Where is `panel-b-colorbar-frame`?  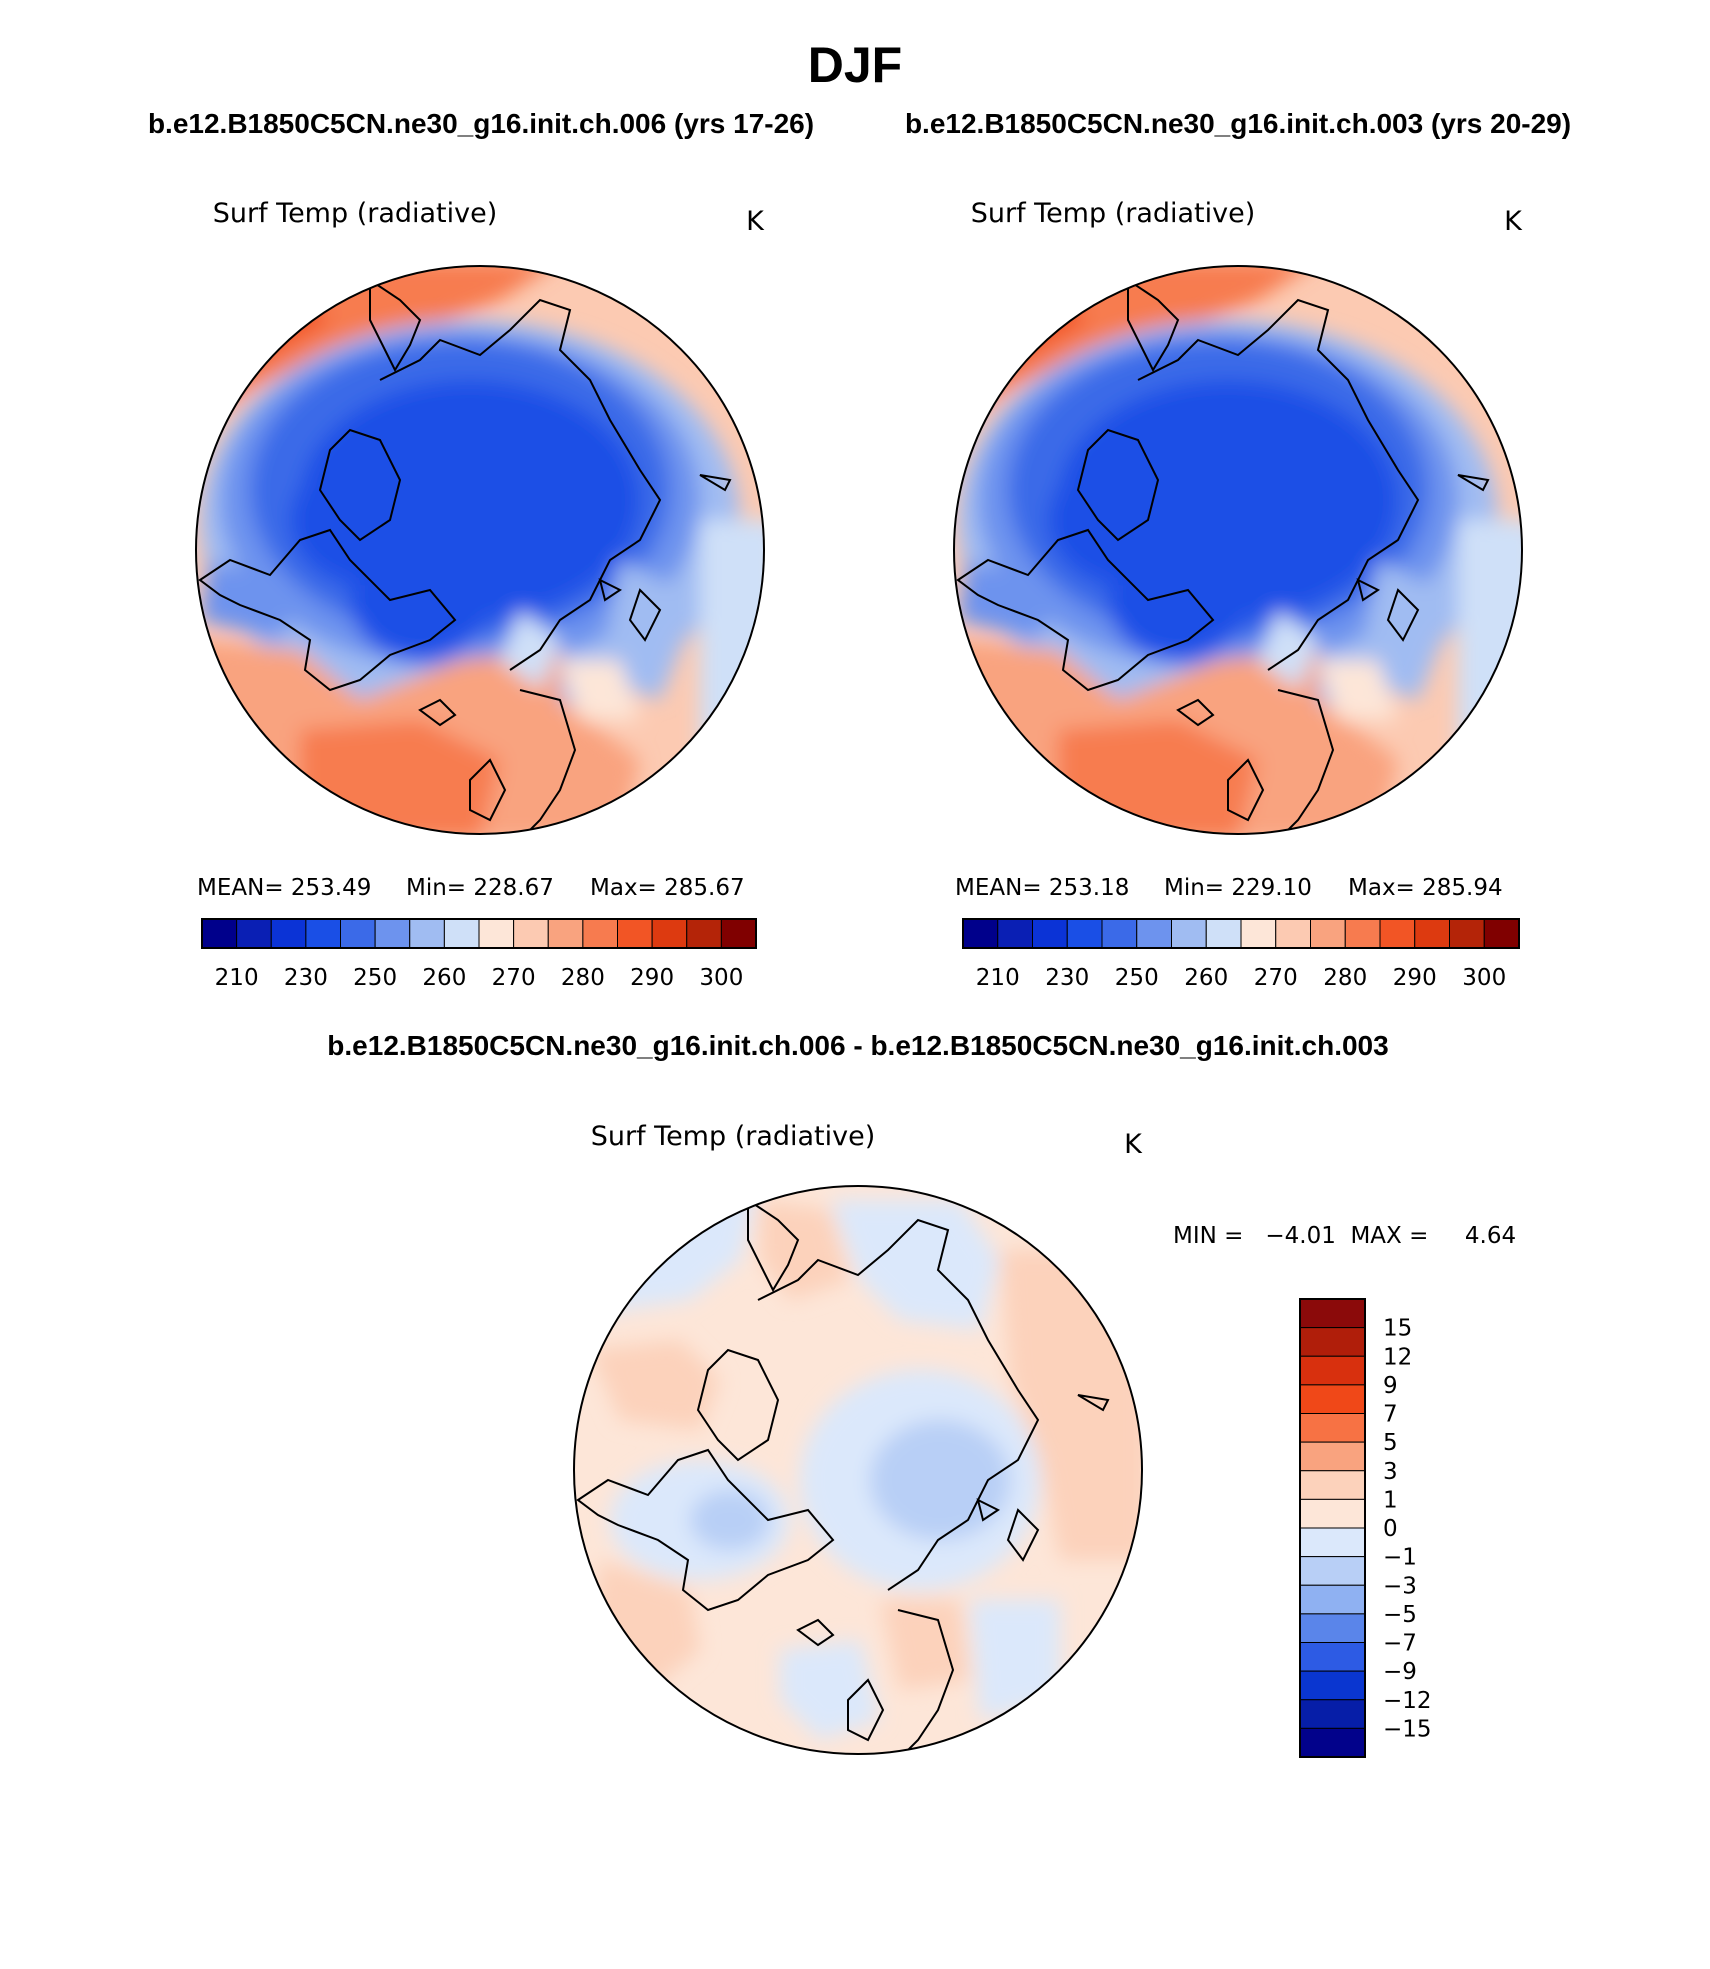 panel-b-colorbar-frame is located at coordinates (1241, 933).